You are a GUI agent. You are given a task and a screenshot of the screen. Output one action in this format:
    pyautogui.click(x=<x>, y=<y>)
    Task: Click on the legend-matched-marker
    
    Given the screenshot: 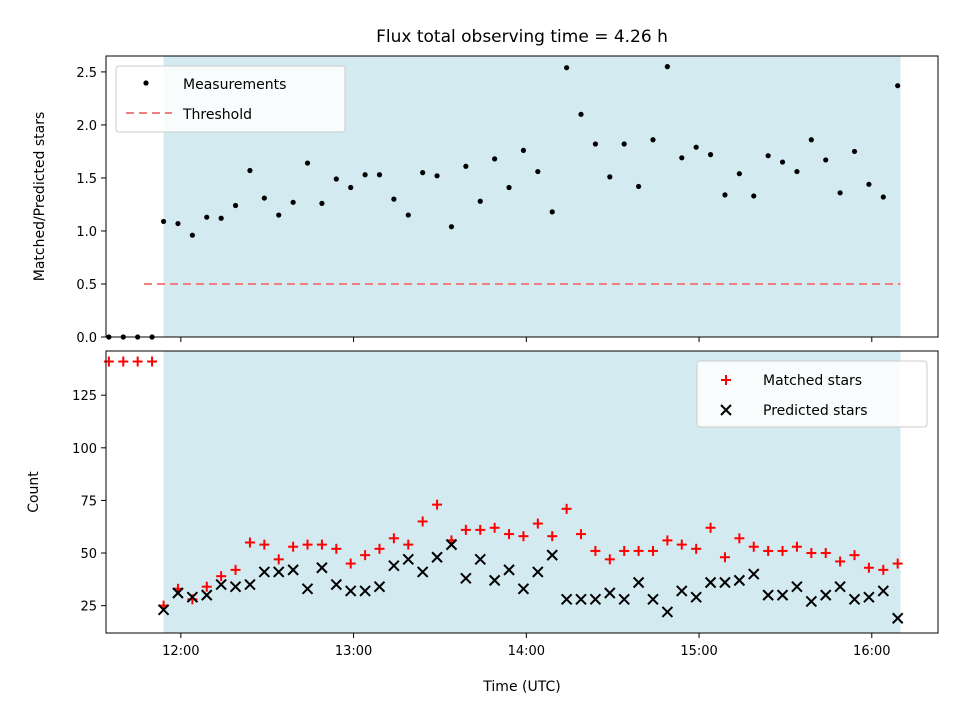 What is the action you would take?
    pyautogui.click(x=726, y=380)
    